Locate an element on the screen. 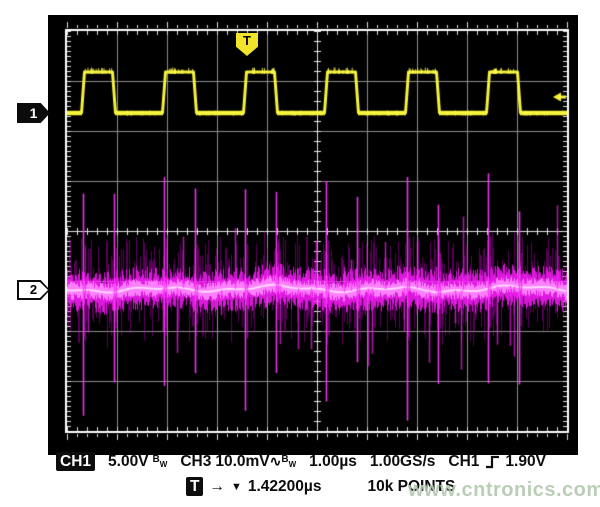 The width and height of the screenshot is (600, 507). ac-coupling-icon: ∿ is located at coordinates (275, 460).